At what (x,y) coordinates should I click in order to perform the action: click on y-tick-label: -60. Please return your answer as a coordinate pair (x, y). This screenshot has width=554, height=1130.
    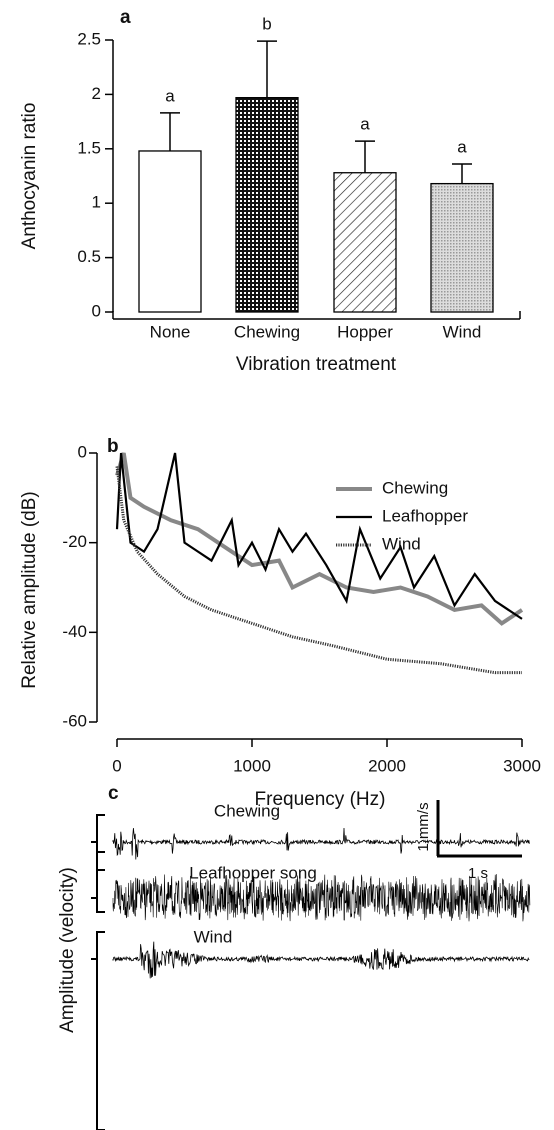
    Looking at the image, I should click on (74, 720).